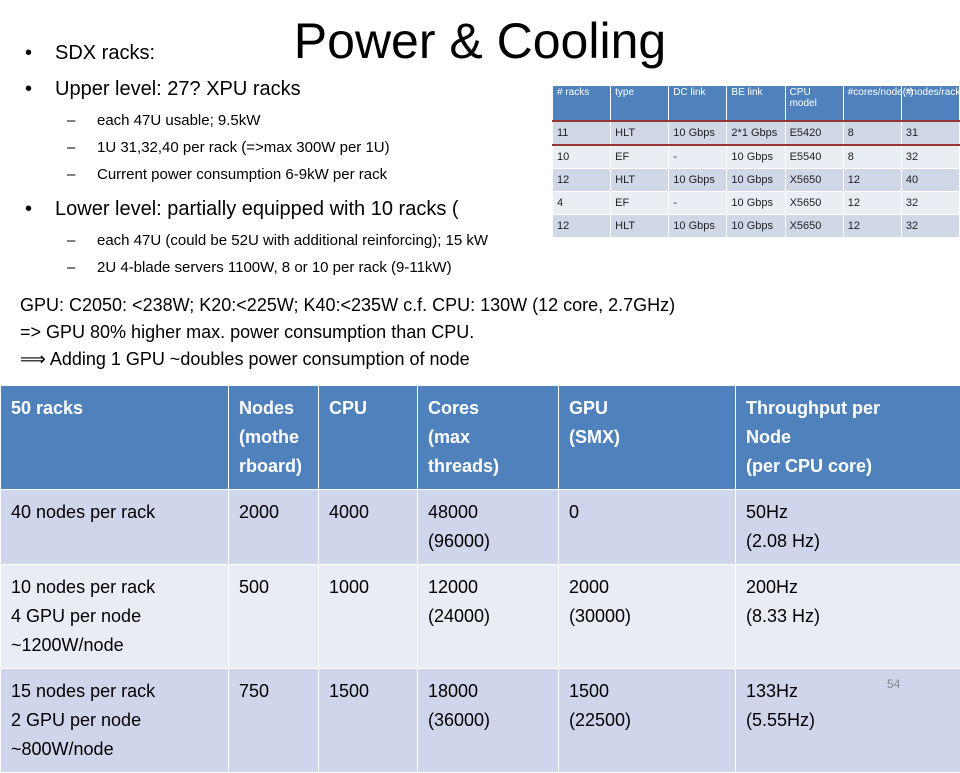 Image resolution: width=960 pixels, height=773 pixels. Describe the element at coordinates (582, 104) in the screenshot. I see `header-cell: # racks` at that location.